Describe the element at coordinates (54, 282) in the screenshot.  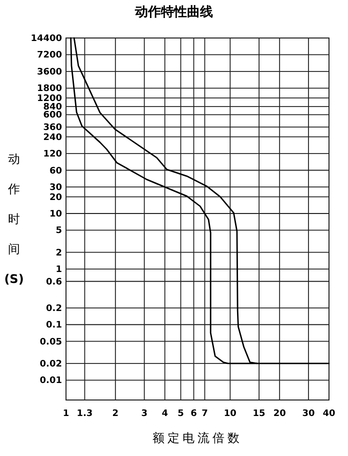
I see `y-tick-label: 0.6` at that location.